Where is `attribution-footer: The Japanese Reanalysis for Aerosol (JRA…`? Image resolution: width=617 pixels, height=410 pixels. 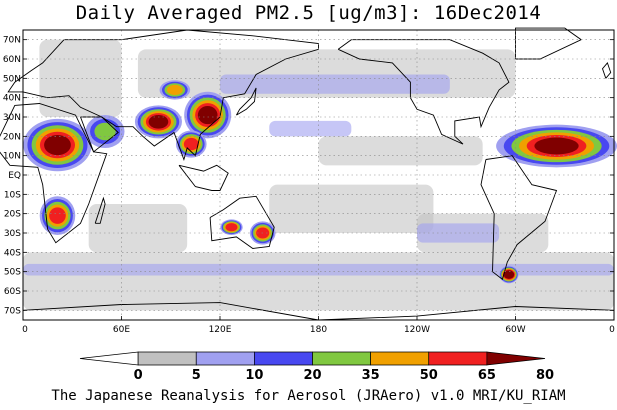 attribution-footer: The Japanese Reanalysis for Aerosol (JRA… is located at coordinates (308, 396).